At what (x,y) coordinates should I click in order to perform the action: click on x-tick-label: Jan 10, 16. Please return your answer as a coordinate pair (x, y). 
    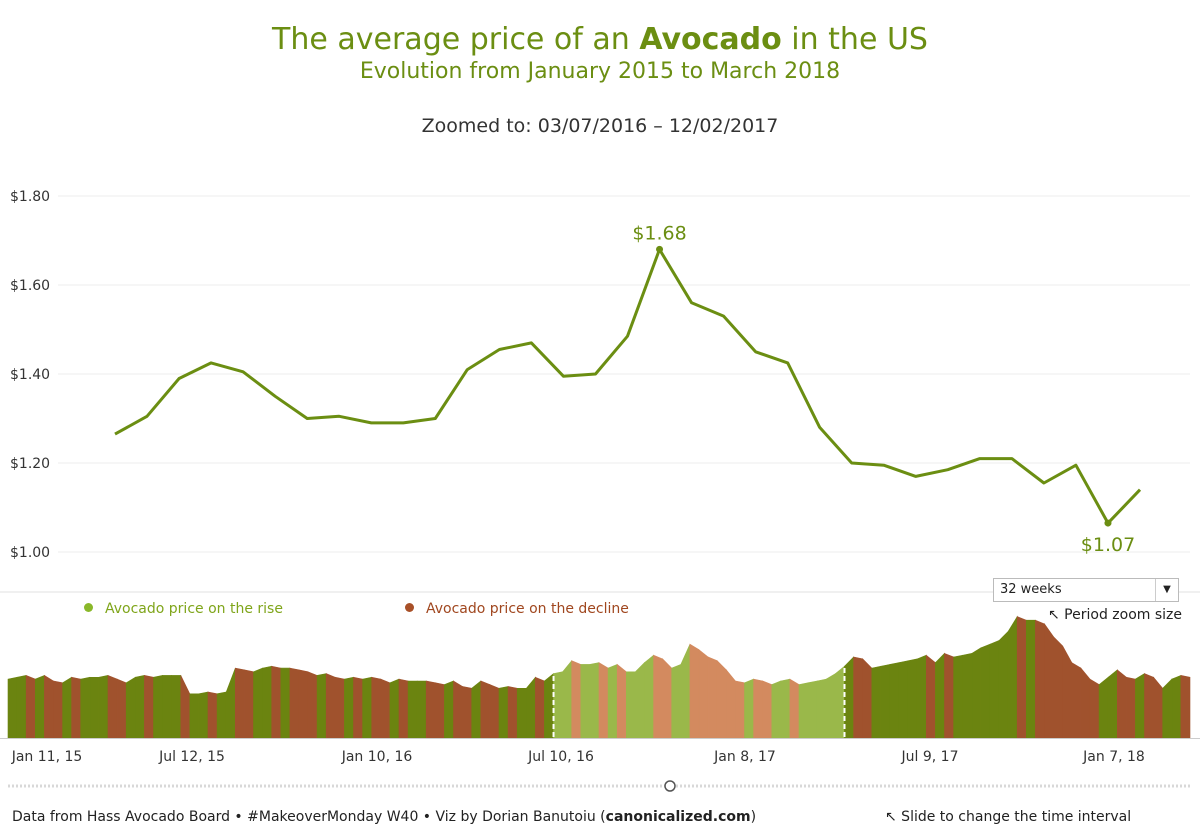
    Looking at the image, I should click on (377, 757).